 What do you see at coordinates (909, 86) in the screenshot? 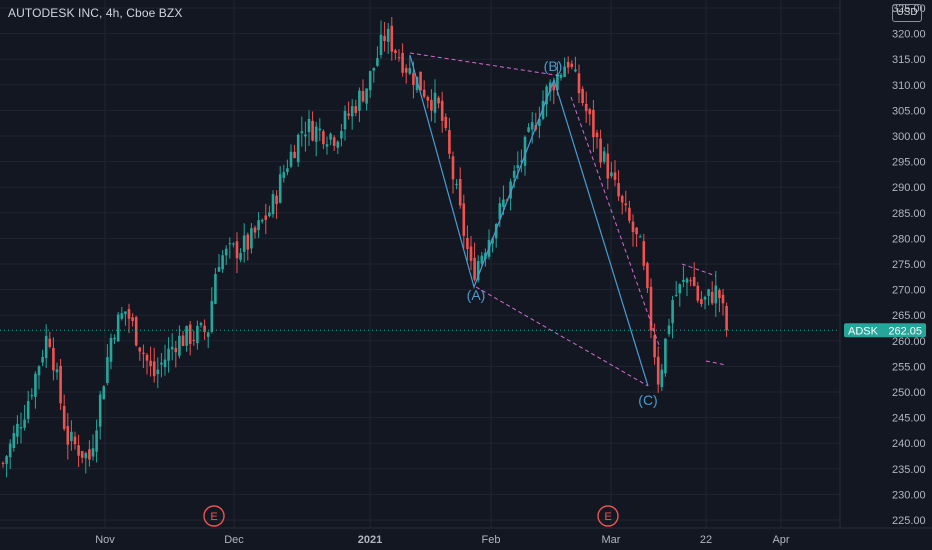
I see `y-tick-label: 310.00` at bounding box center [909, 86].